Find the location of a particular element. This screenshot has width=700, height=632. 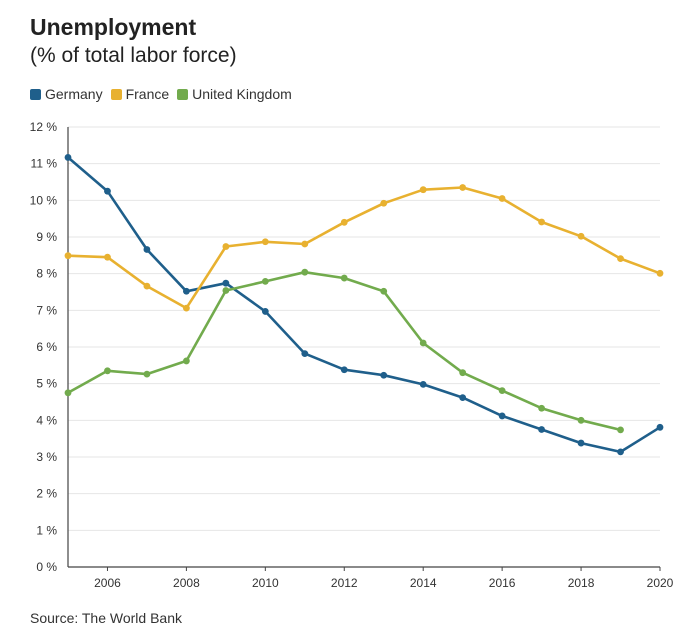

legend-label-united-kingdom: United Kingdom is located at coordinates (242, 94).